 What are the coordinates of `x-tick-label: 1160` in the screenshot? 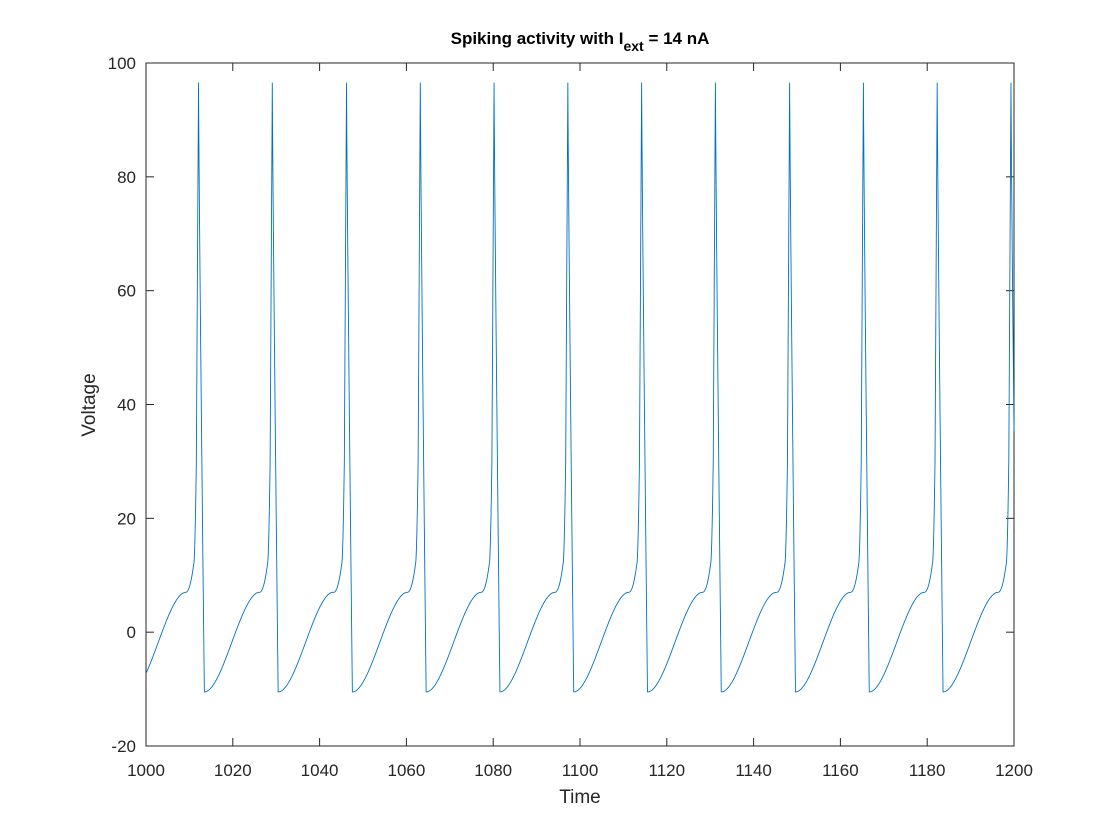 It's located at (840, 770).